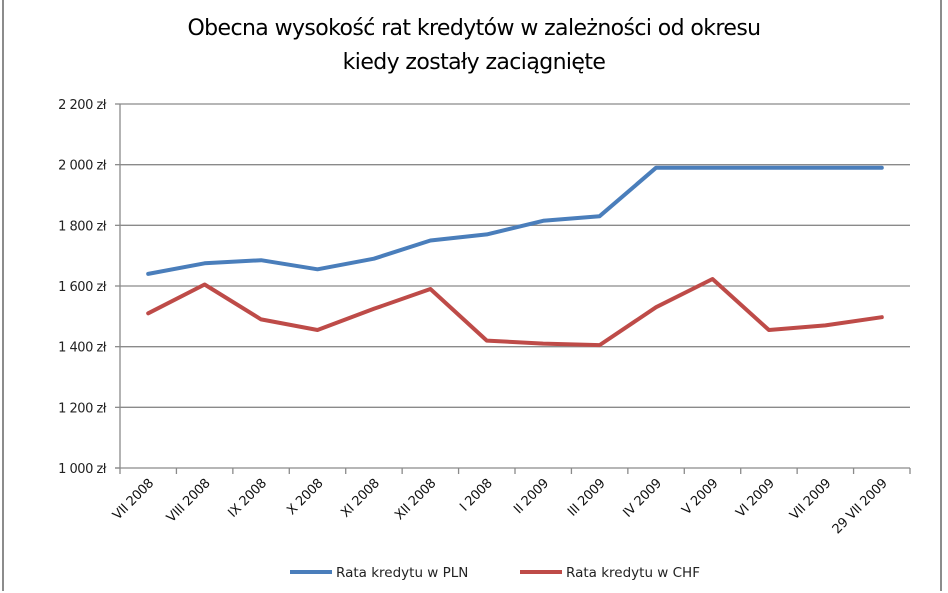 The image size is (948, 593). Describe the element at coordinates (82, 469) in the screenshot. I see `y-tick-label: 1 000 zł` at that location.